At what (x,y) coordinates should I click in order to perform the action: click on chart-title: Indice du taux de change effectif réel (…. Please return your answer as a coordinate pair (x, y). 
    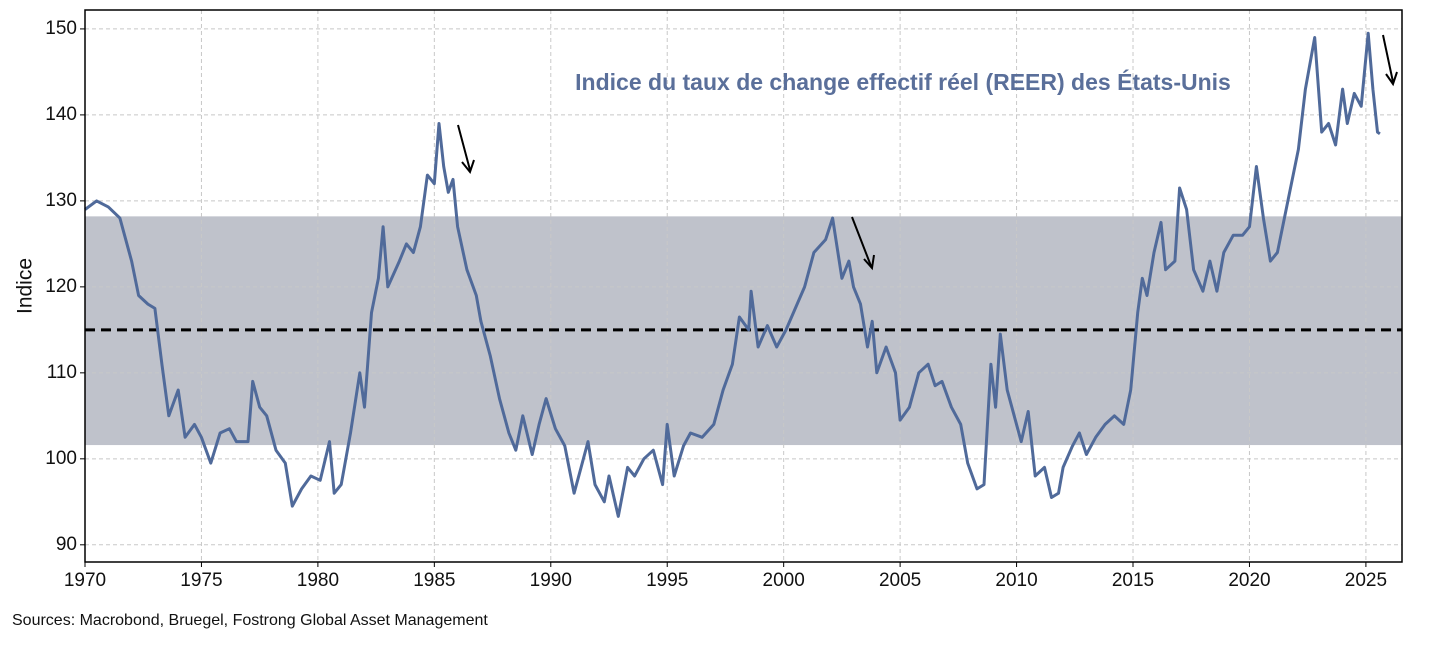
    Looking at the image, I should click on (903, 81).